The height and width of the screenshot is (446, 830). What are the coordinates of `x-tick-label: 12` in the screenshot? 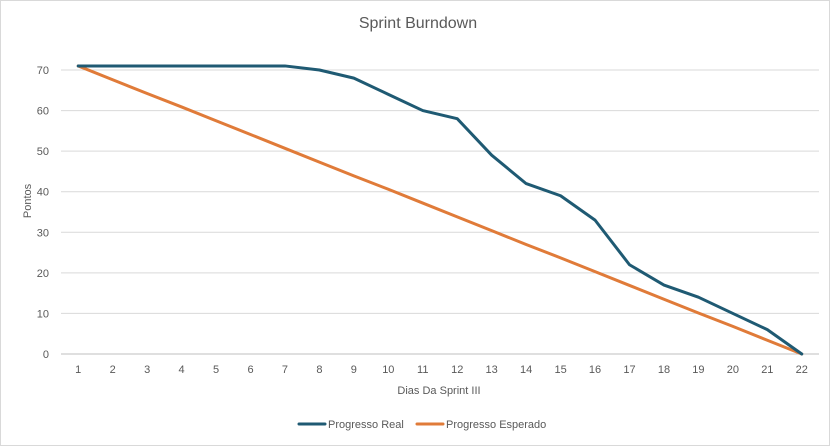 It's located at (457, 370).